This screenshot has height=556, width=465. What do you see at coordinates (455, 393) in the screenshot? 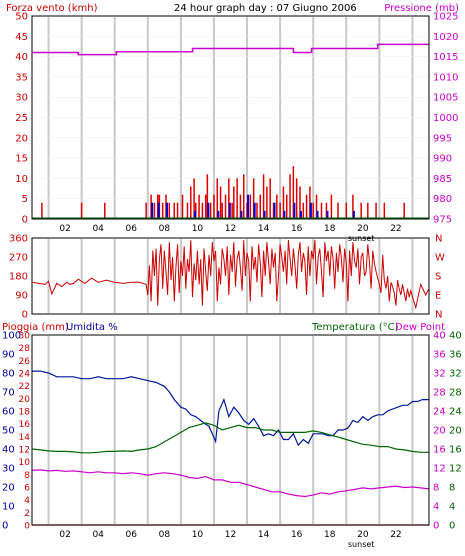
I see `temperature-y-tick-label: 28` at bounding box center [455, 393].